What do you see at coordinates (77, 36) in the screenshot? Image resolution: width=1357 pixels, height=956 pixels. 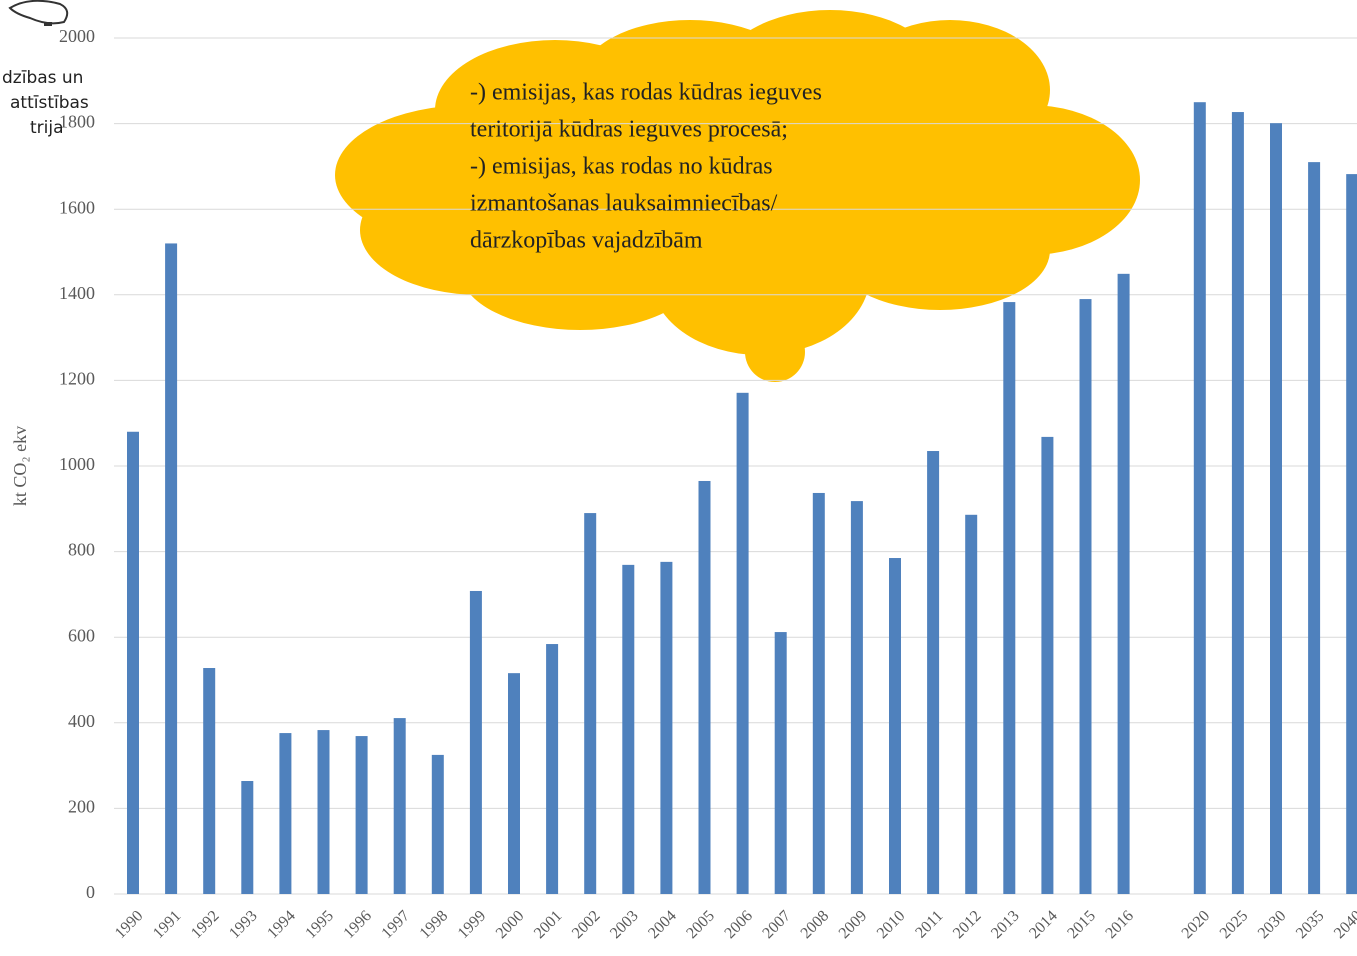 I see `y-tick-label: 2000` at bounding box center [77, 36].